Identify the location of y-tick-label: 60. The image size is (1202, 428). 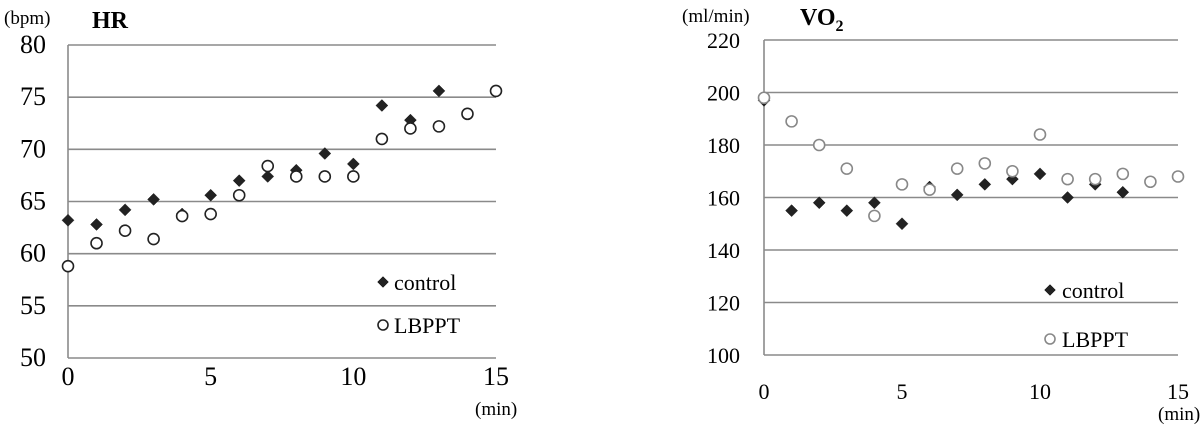
(33, 253).